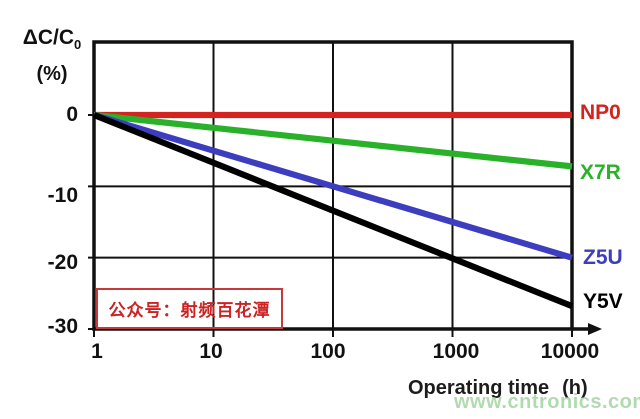 The height and width of the screenshot is (419, 640). I want to click on series-label-y5v: Y5V, so click(603, 301).